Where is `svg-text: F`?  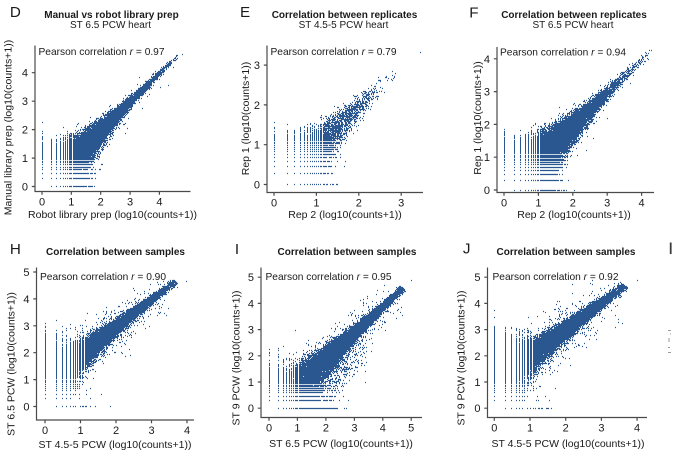
svg-text: F is located at coordinates (473, 12).